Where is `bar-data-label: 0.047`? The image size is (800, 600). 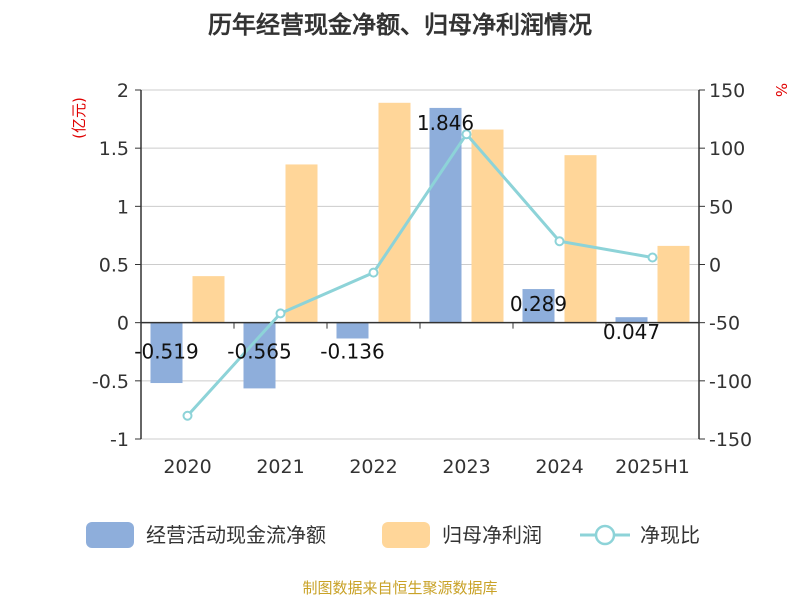
bar-data-label: 0.047 is located at coordinates (631, 332).